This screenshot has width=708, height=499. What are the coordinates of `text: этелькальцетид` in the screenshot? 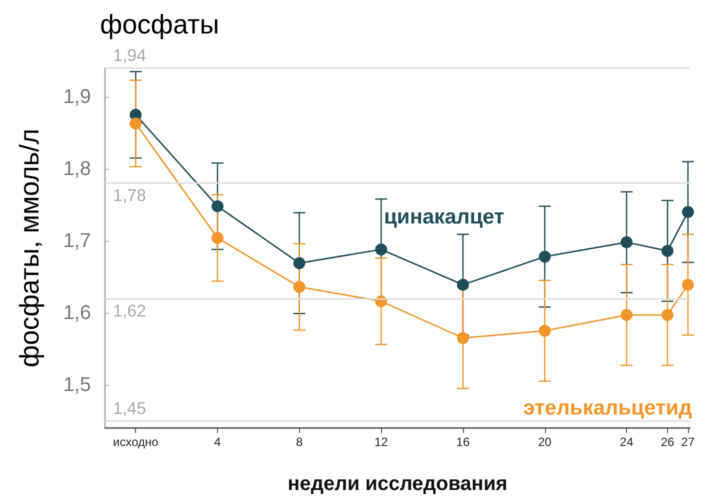 It's located at (607, 408).